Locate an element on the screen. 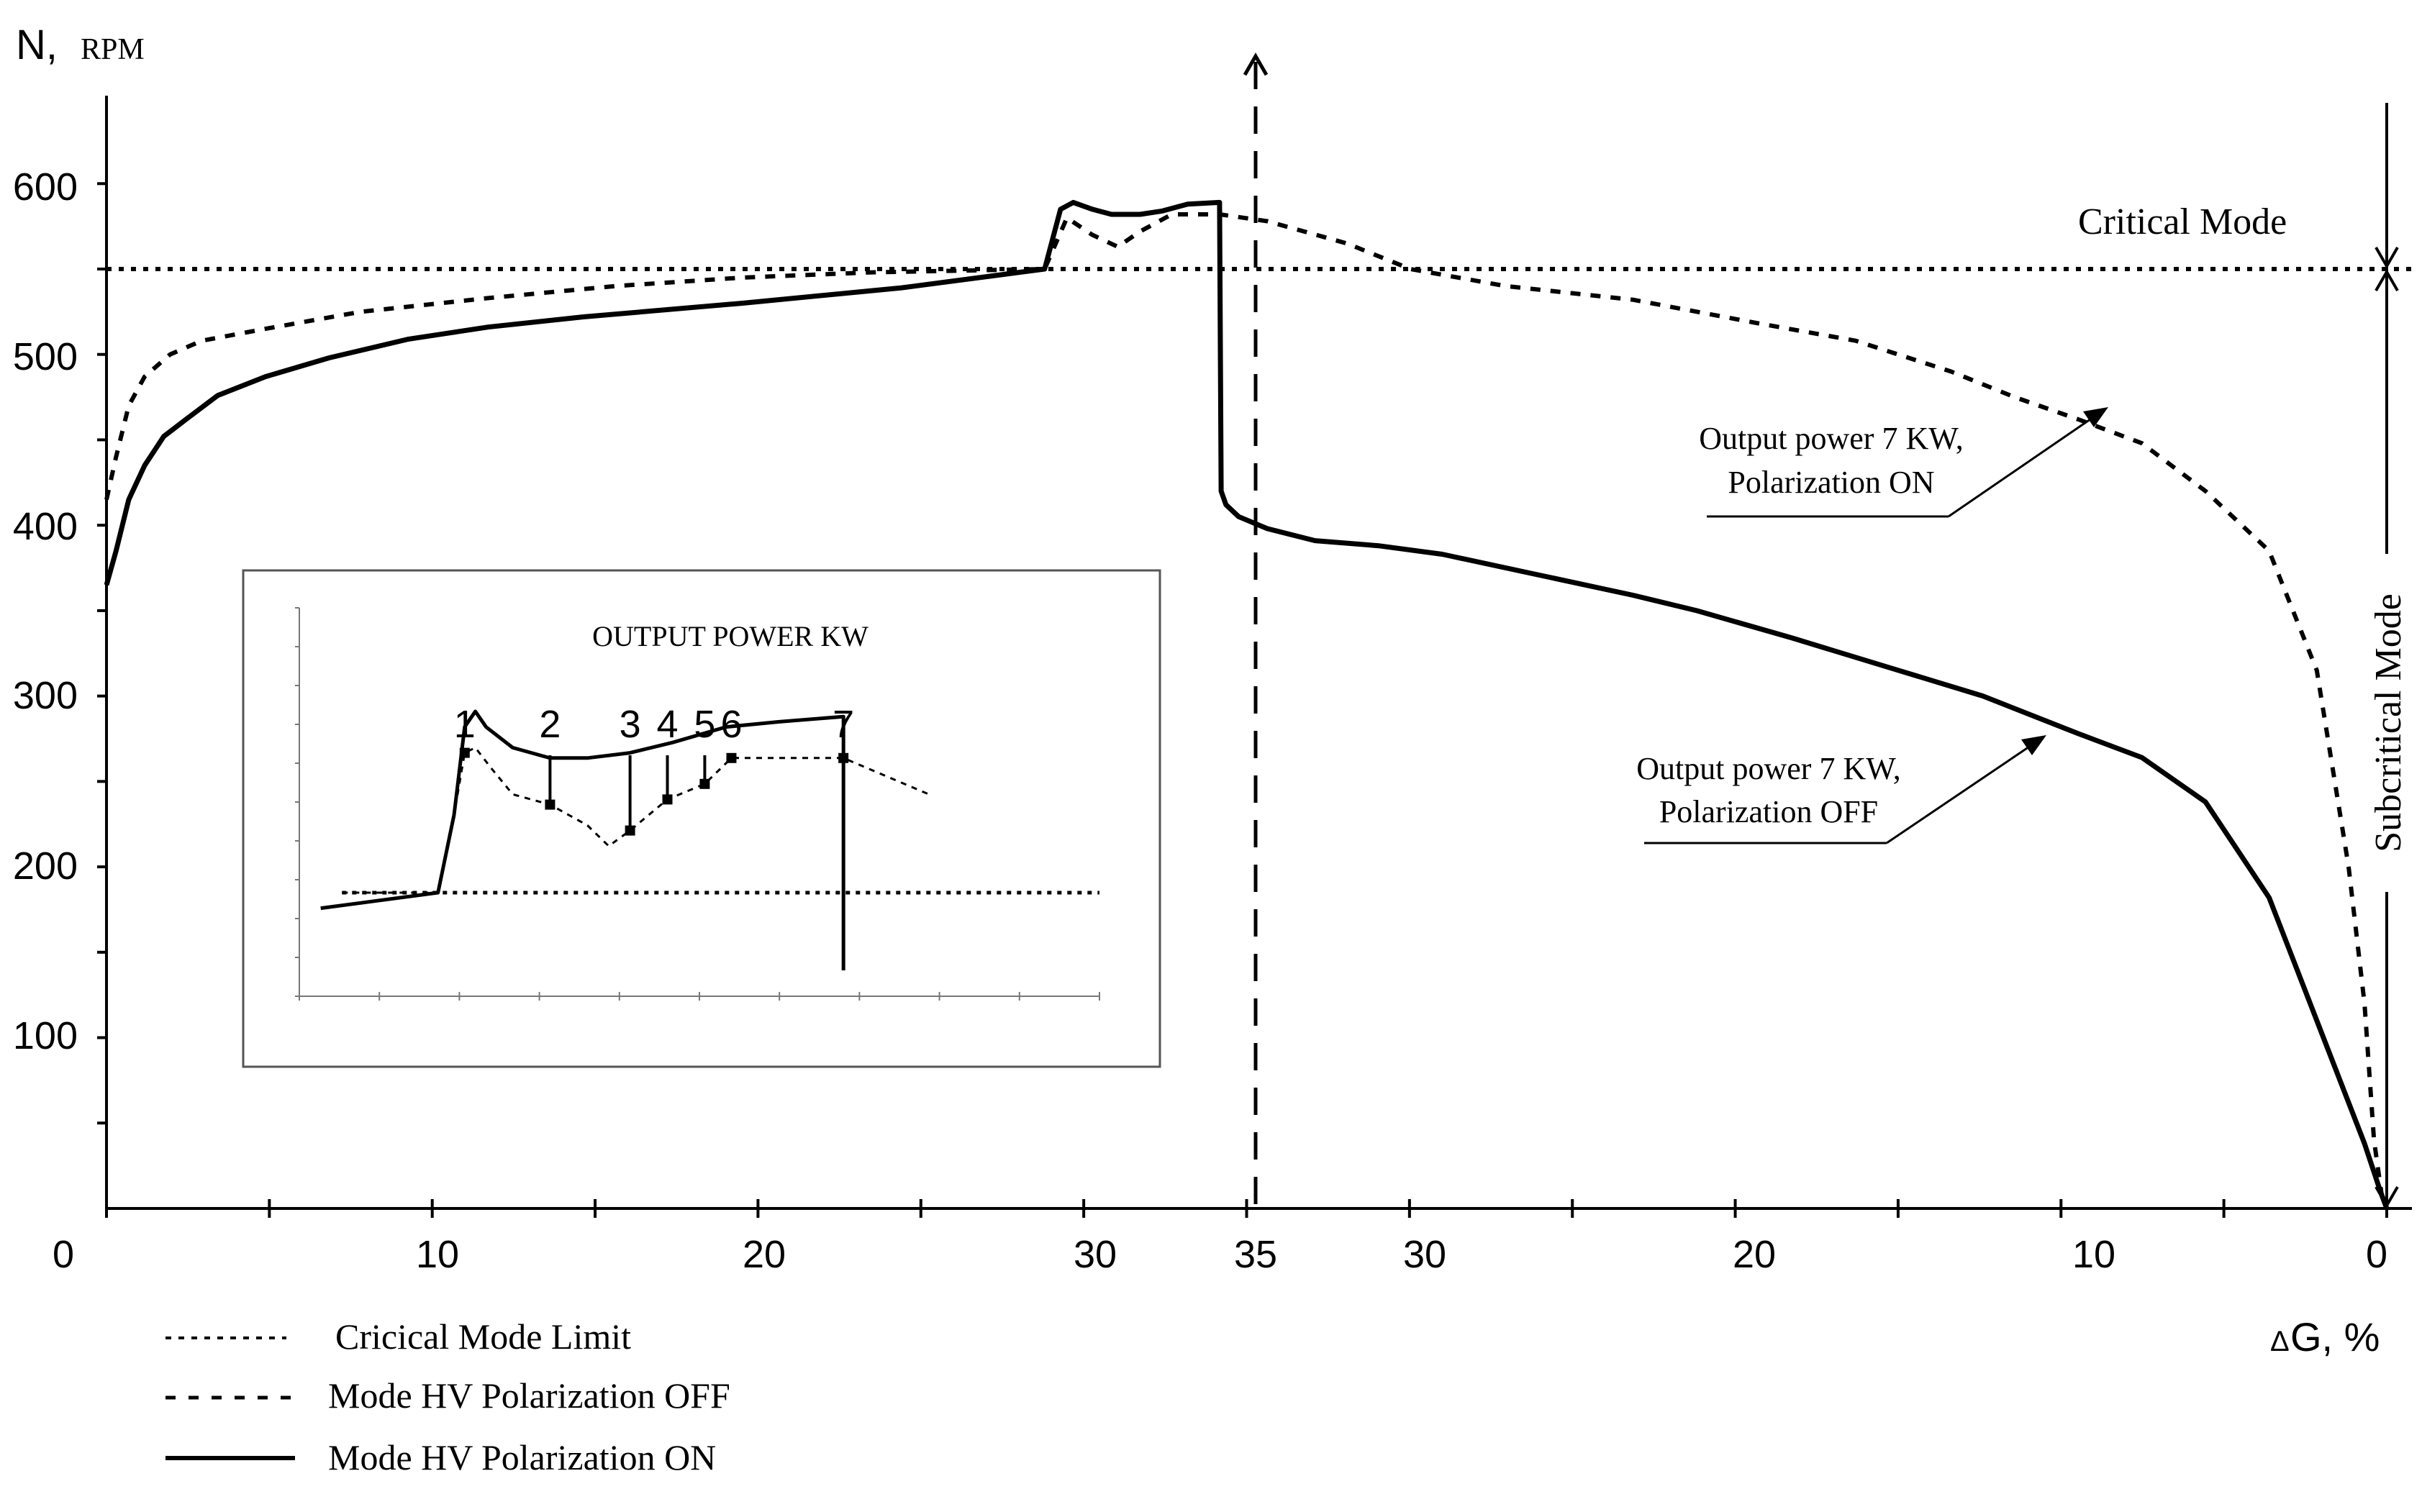 Image resolution: width=2422 pixels, height=1512 pixels. inset-title: OUTPUT POWER KW is located at coordinates (730, 636).